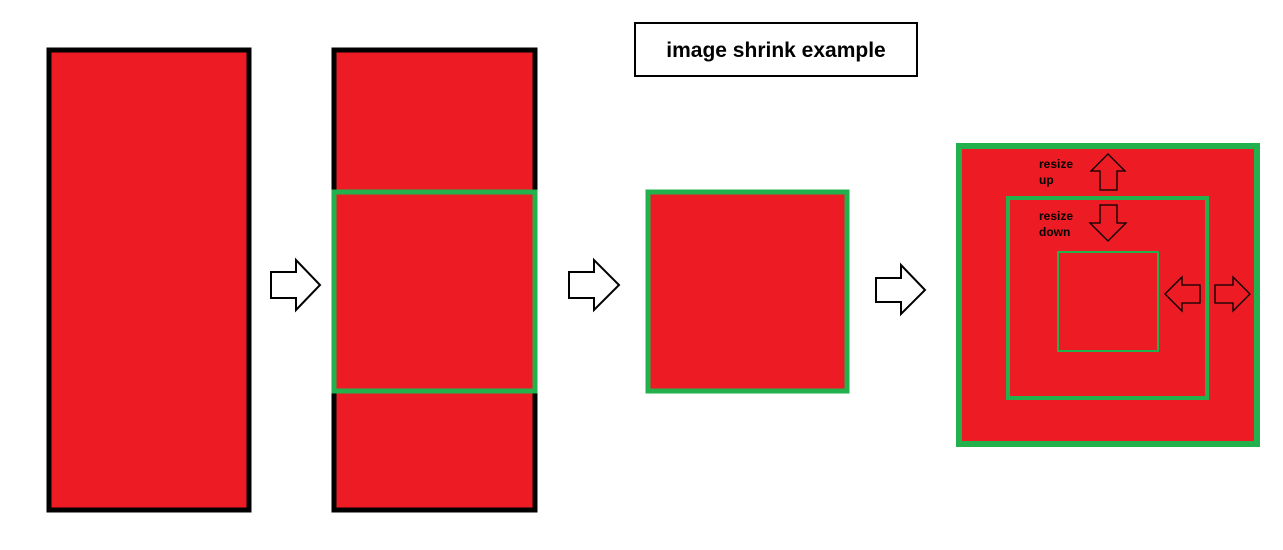 The image size is (1283, 550). I want to click on resize-up-label-line2: up, so click(1046, 180).